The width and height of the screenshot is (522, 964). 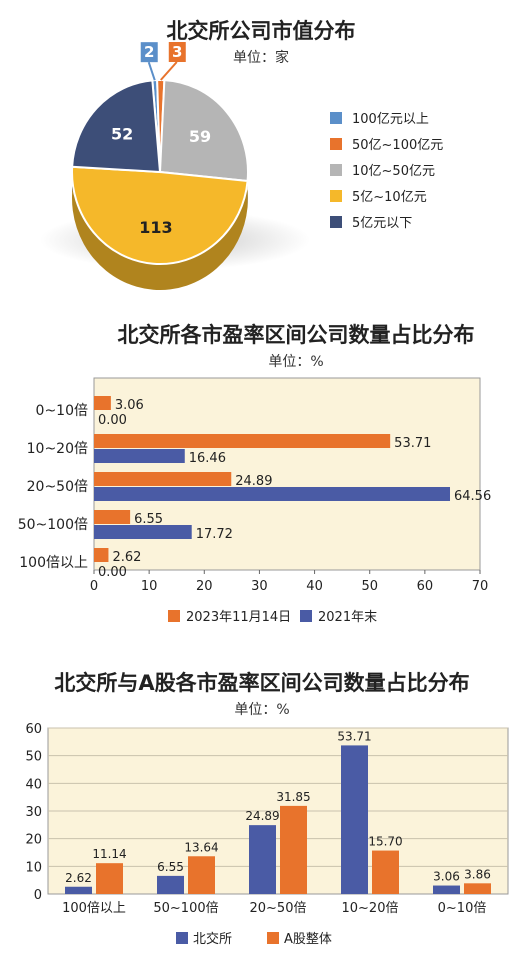 What do you see at coordinates (254, 939) in the screenshot?
I see `chart3-legend: 北交所 A股整体` at bounding box center [254, 939].